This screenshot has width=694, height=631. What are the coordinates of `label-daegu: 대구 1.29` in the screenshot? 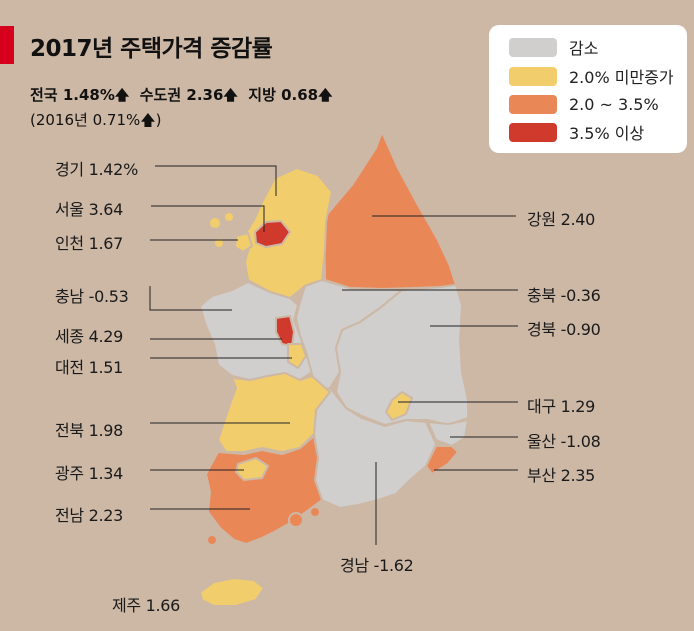 It's located at (561, 406).